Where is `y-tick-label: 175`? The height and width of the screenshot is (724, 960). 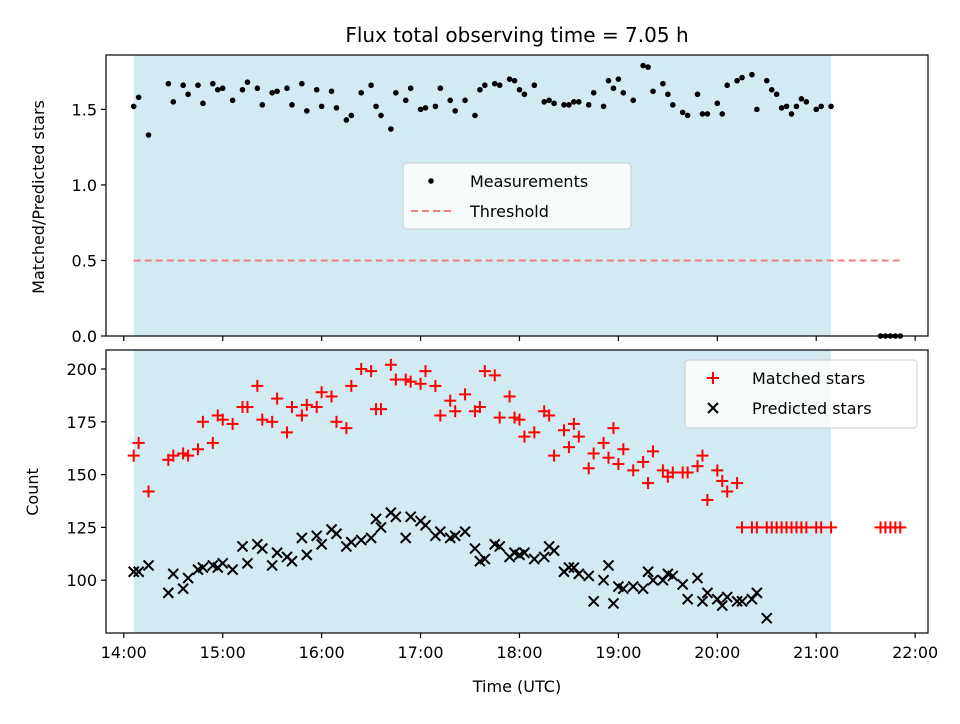
y-tick-label: 175 is located at coordinates (81, 422).